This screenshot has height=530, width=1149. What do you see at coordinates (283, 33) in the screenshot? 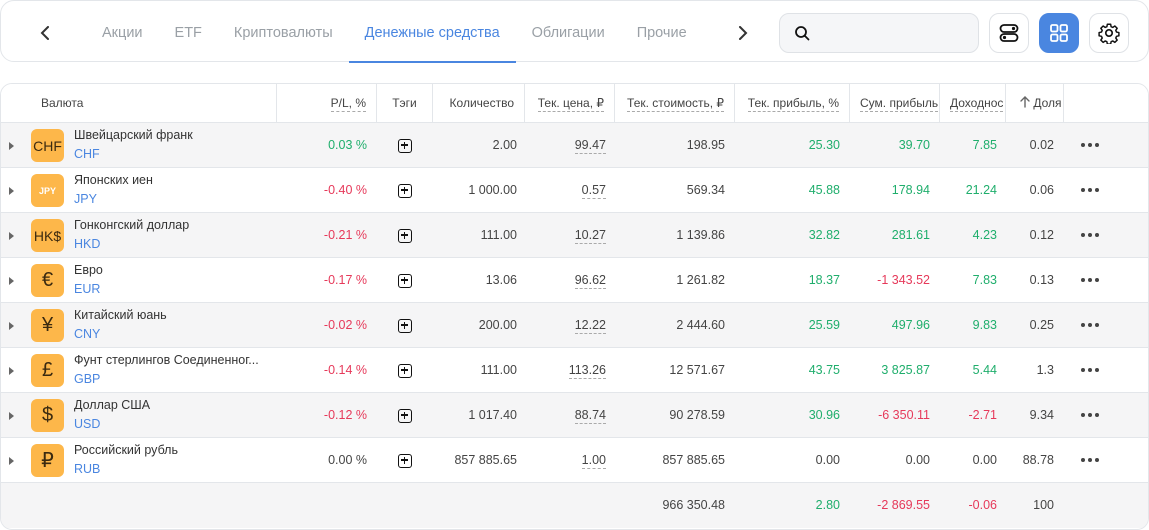
I see `tab-crypto: Криптовалюты` at bounding box center [283, 33].